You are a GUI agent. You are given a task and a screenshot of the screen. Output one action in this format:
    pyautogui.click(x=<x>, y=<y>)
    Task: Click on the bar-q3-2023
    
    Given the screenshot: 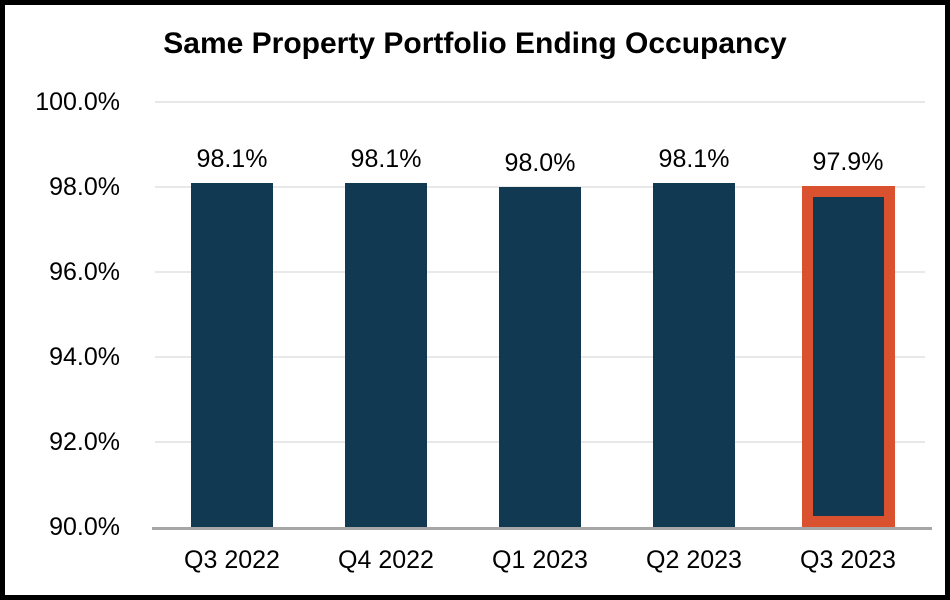 What is the action you would take?
    pyautogui.click(x=848, y=356)
    